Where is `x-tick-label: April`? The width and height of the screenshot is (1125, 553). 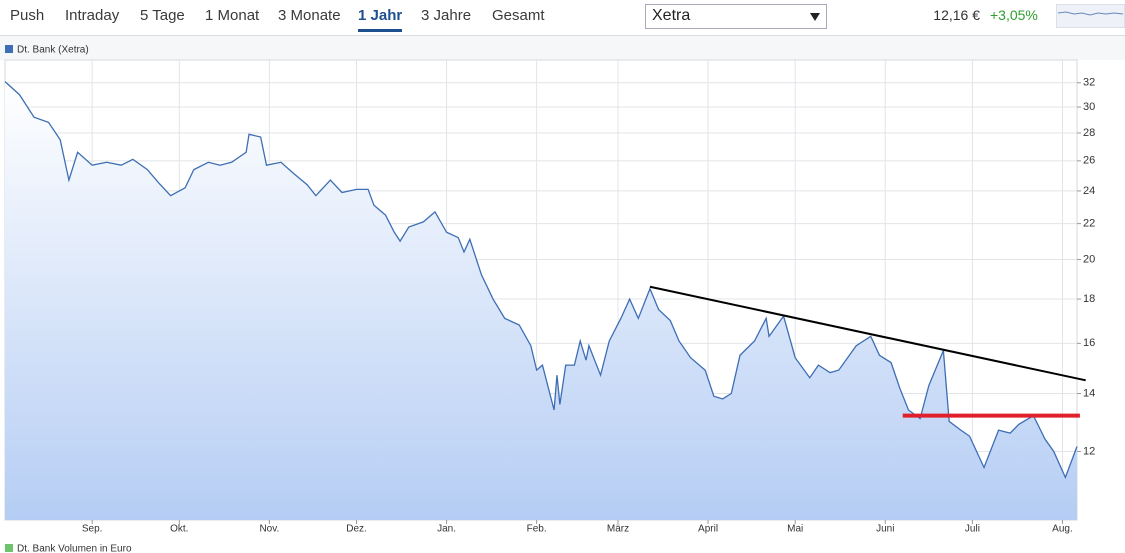
x-tick-label: April is located at coordinates (708, 529).